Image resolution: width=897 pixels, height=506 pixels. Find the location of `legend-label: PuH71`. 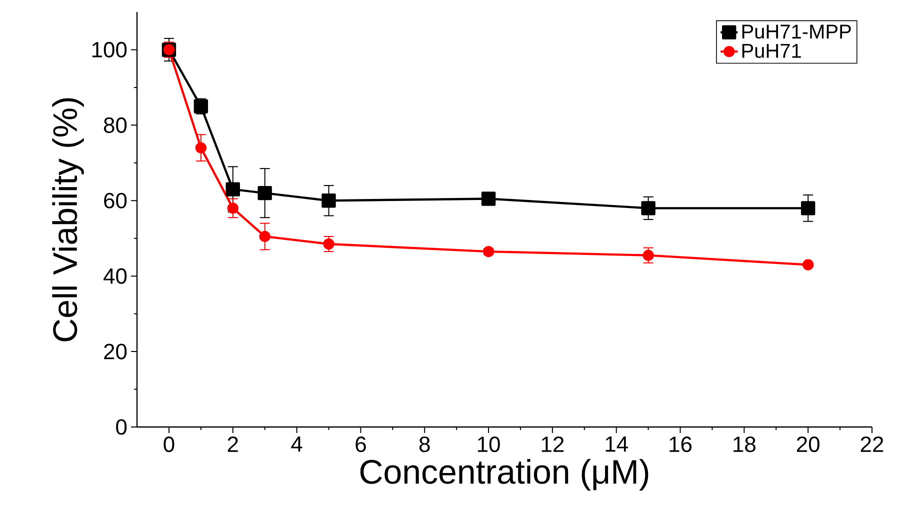

legend-label: PuH71 is located at coordinates (771, 51).